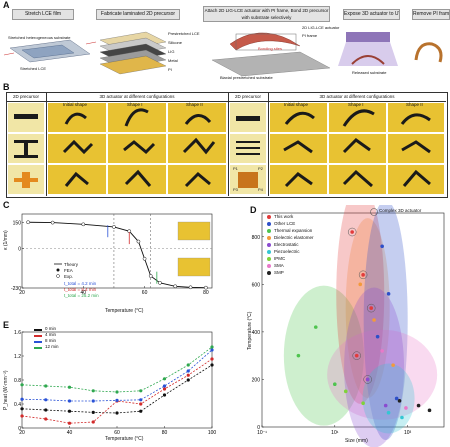  Describe the element at coordinates (170, 69) in the screenshot. I see `label-pi: PI` at that location.